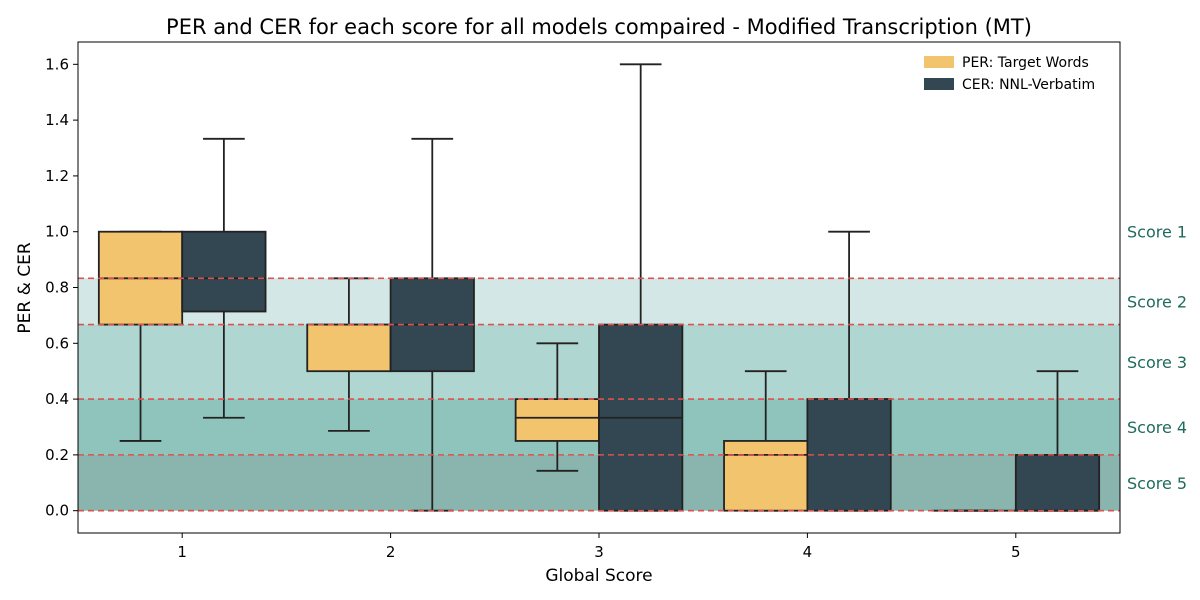 The height and width of the screenshot is (600, 1200). Describe the element at coordinates (57, 120) in the screenshot. I see `y-tick-label: 1.4` at that location.